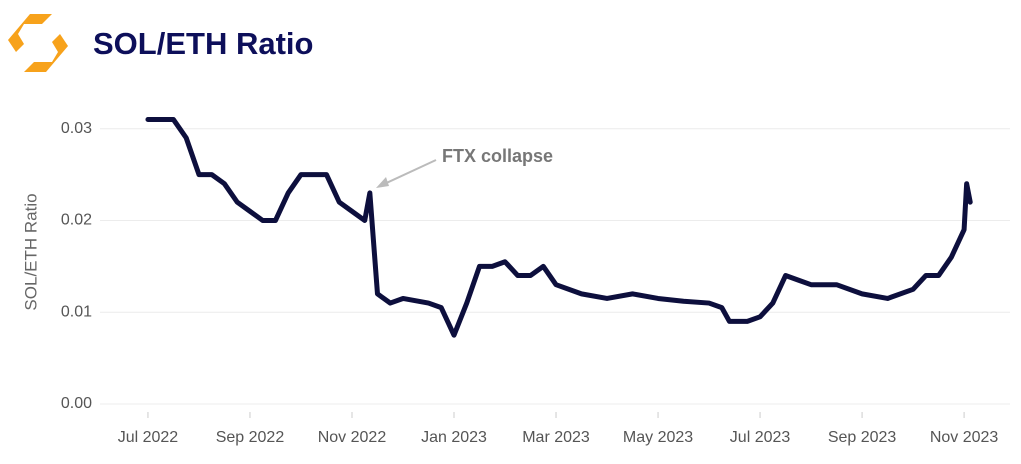  I want to click on x-tick-label: Sep 2023, so click(862, 437).